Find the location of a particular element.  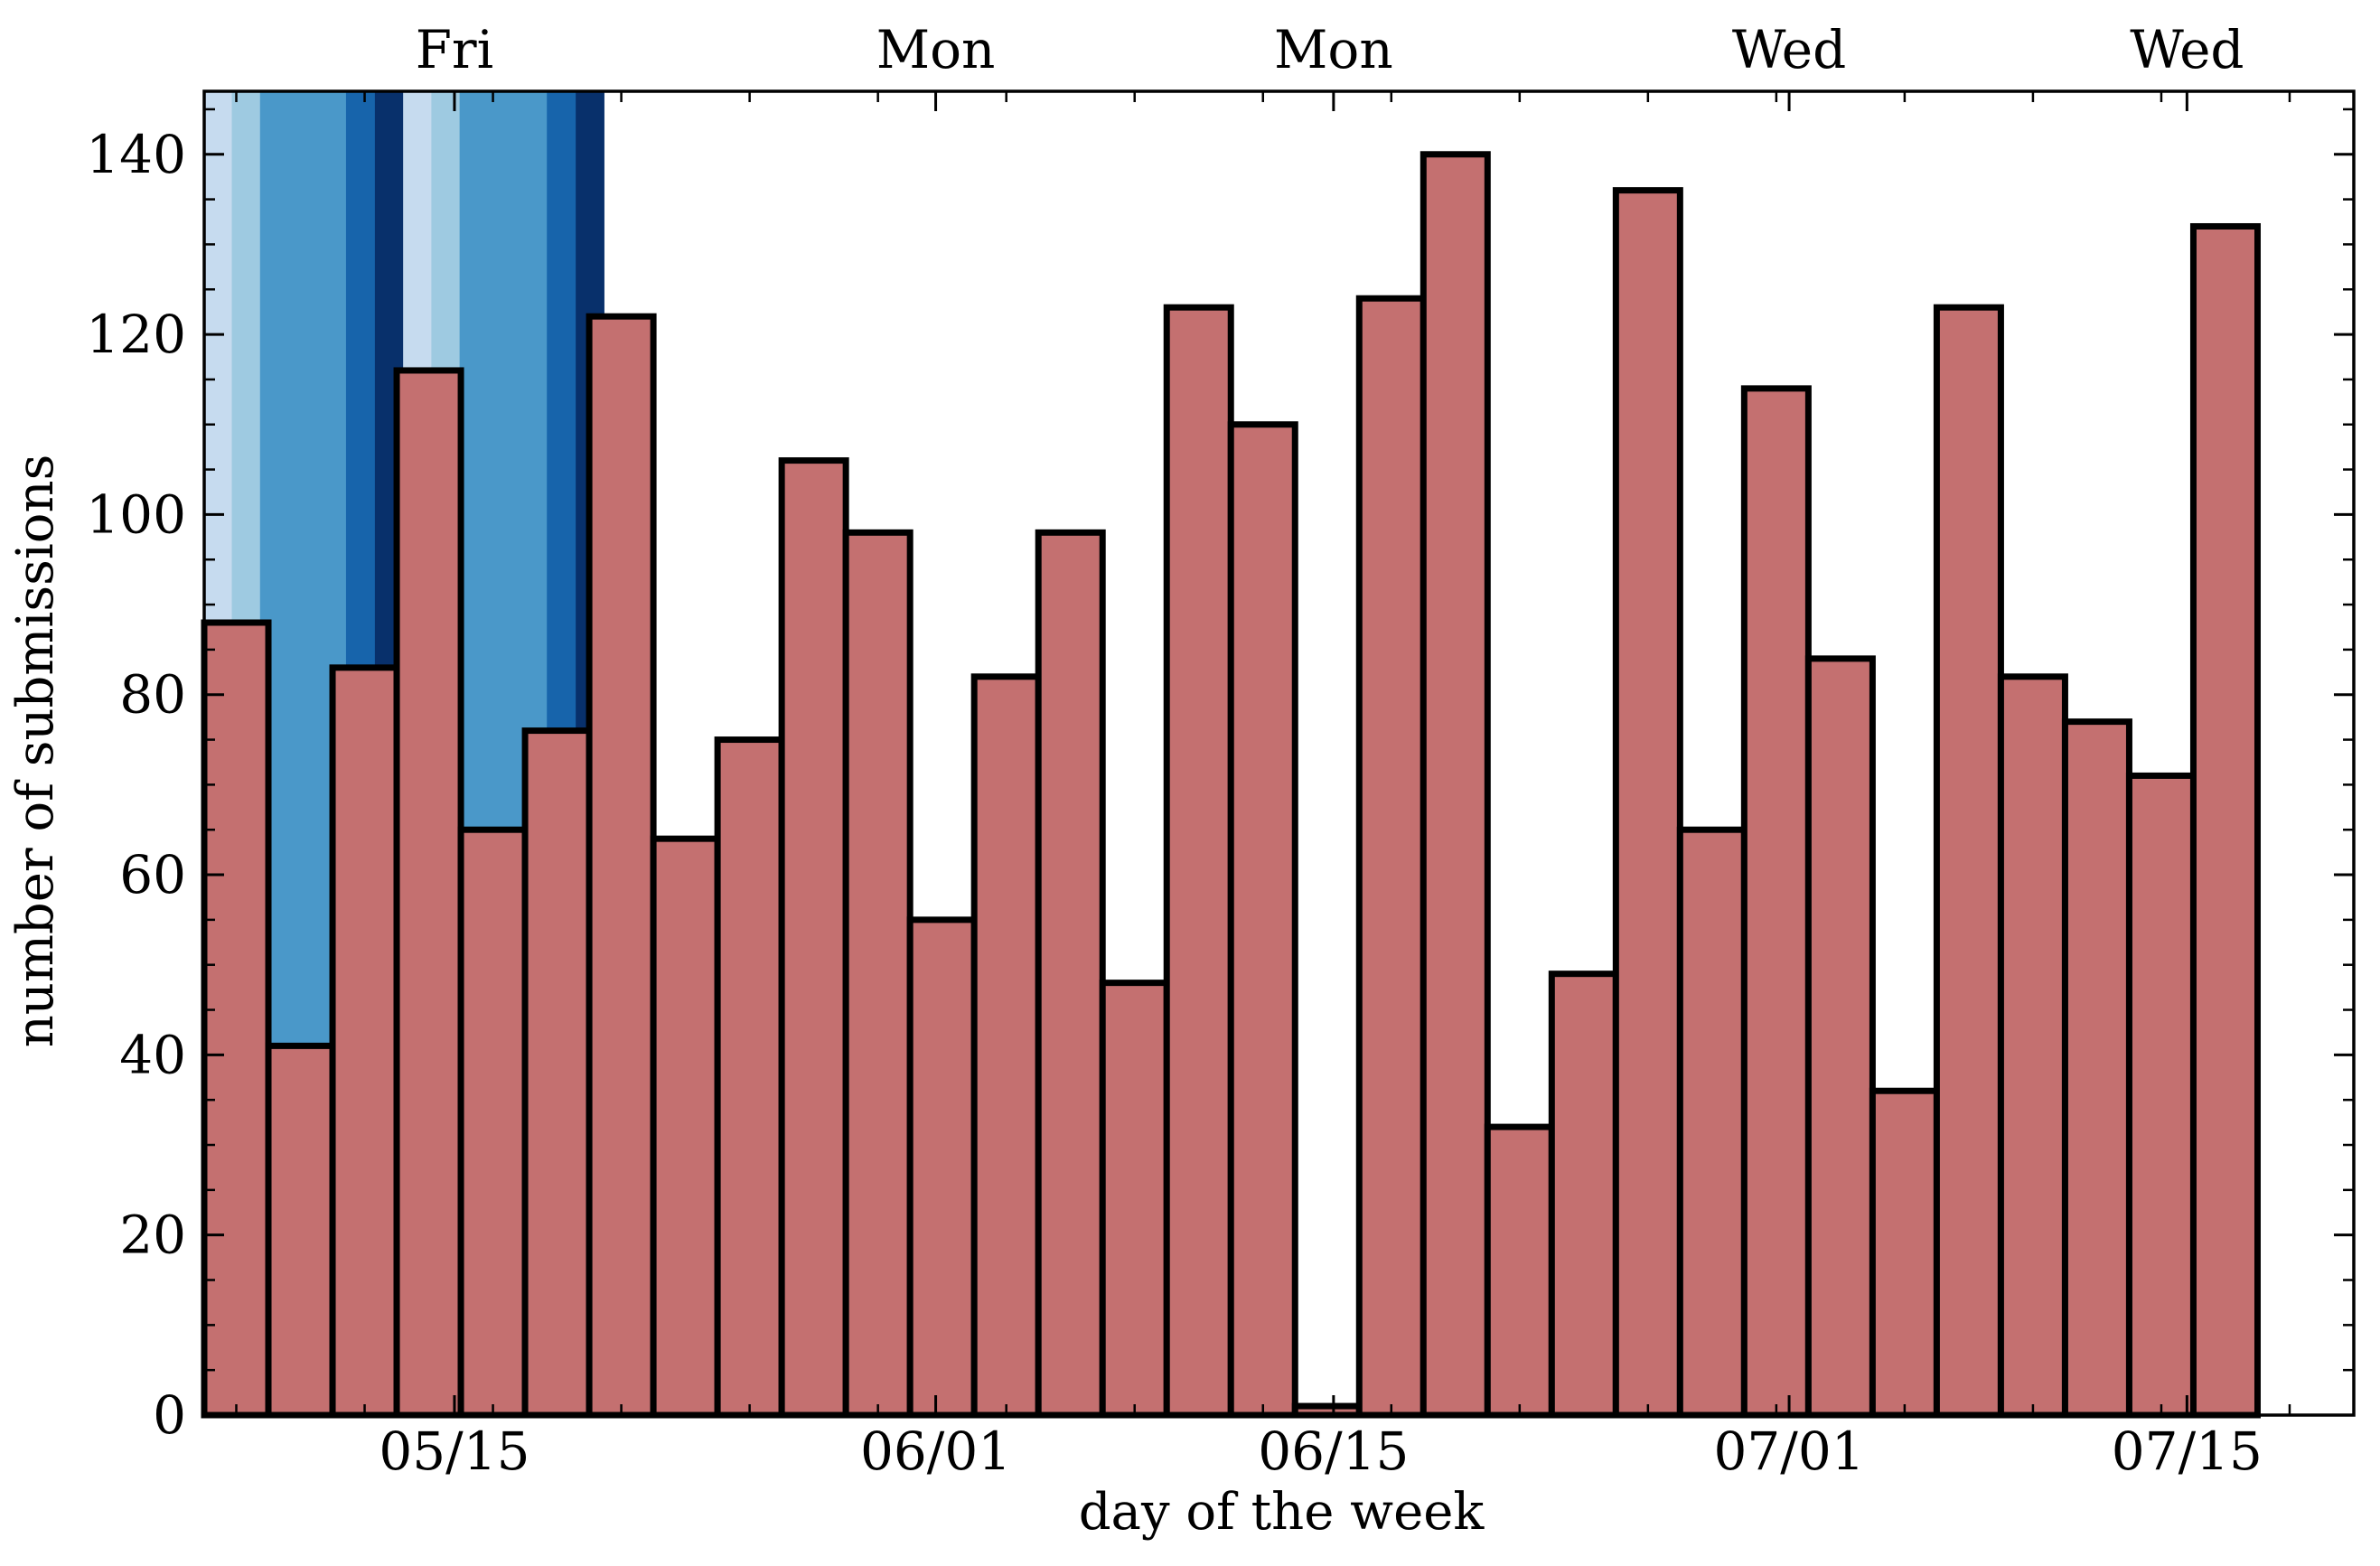

x-tick-label-2: 06/15 is located at coordinates (1333, 1451).